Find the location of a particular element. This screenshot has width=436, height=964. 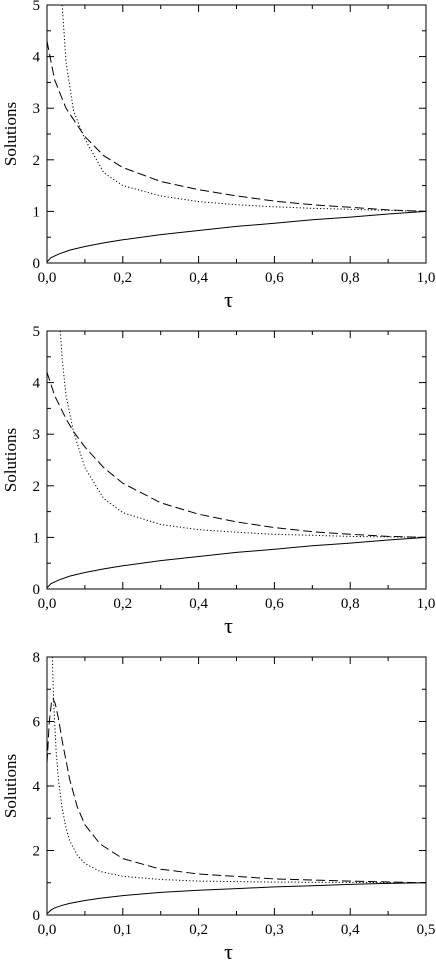

y-tick-label: 8 is located at coordinates (37, 658).